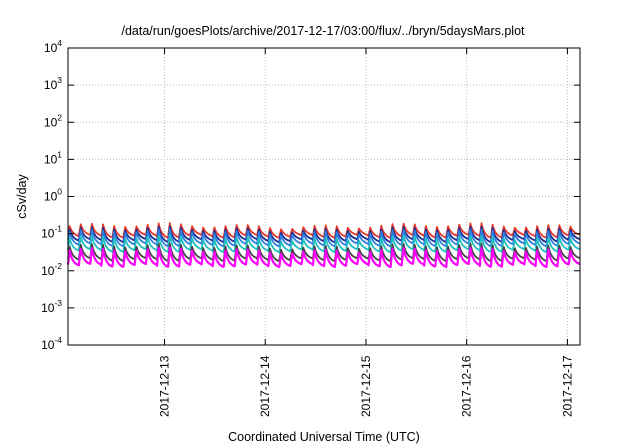 Image resolution: width=640 pixels, height=448 pixels. I want to click on y-tick-label: 10², so click(53, 120).